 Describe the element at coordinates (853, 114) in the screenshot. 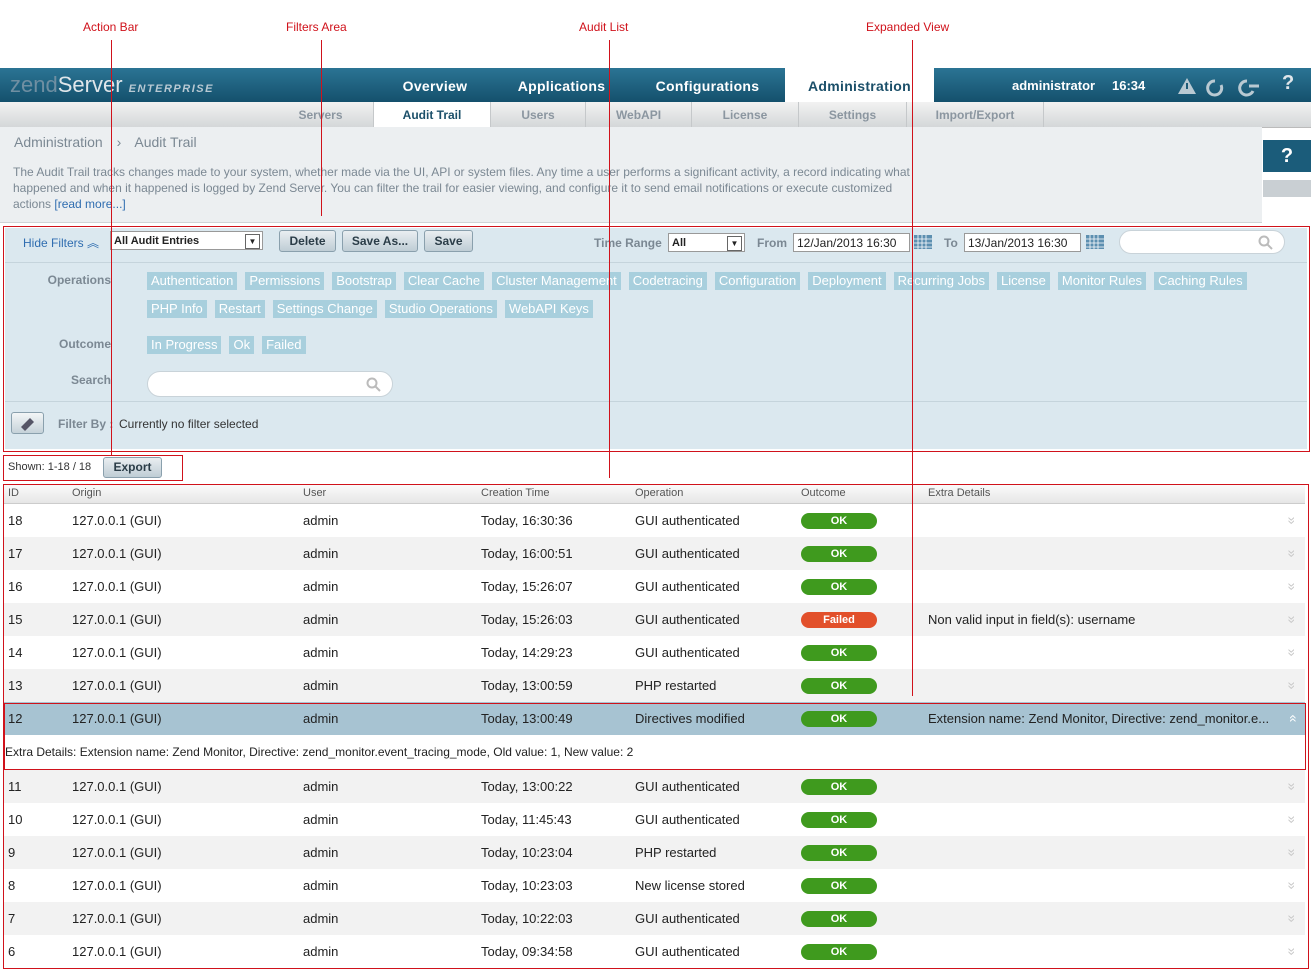

I see `sub-tab: Settings` at that location.